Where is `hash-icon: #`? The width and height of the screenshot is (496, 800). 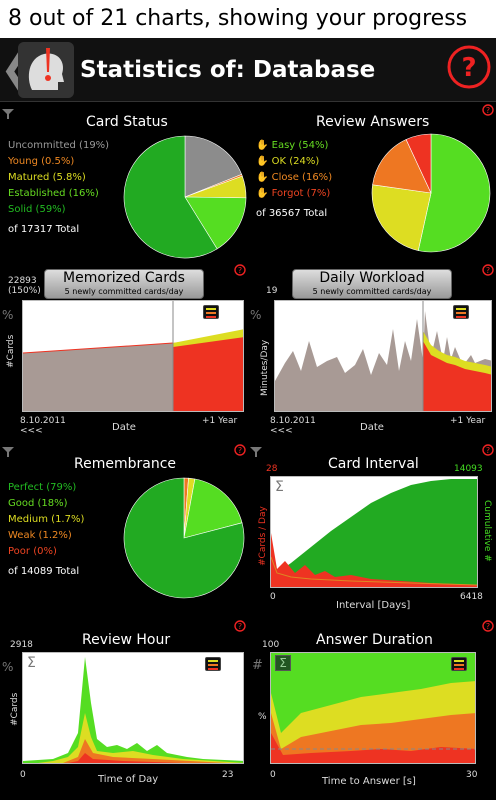
hash-icon: # is located at coordinates (257, 665).